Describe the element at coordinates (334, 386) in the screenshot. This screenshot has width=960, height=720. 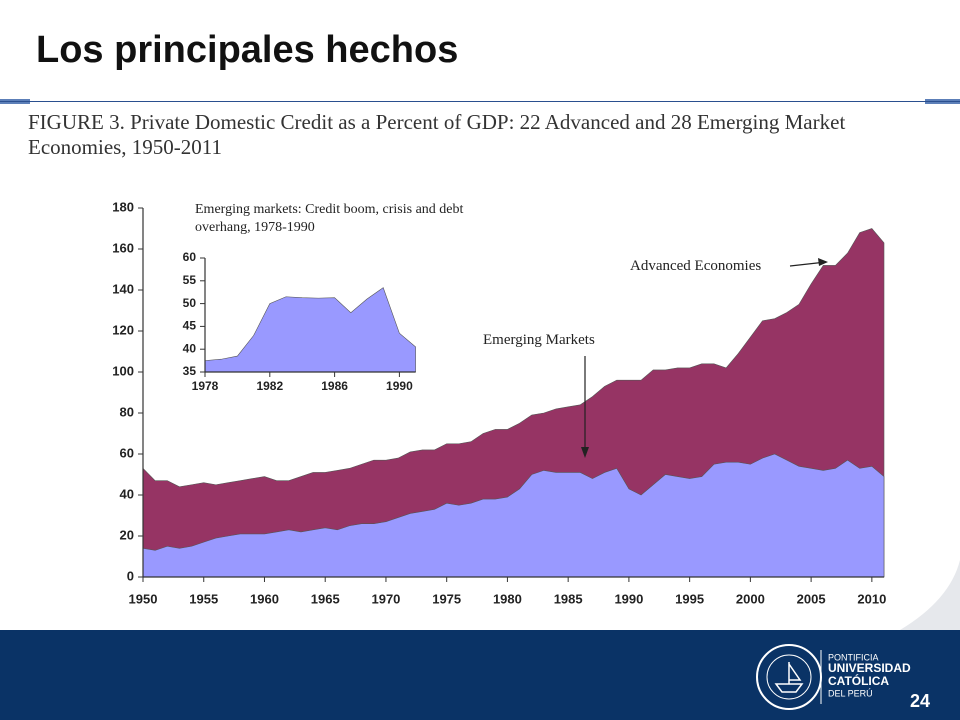
I see `x-tick-label: 1986` at that location.